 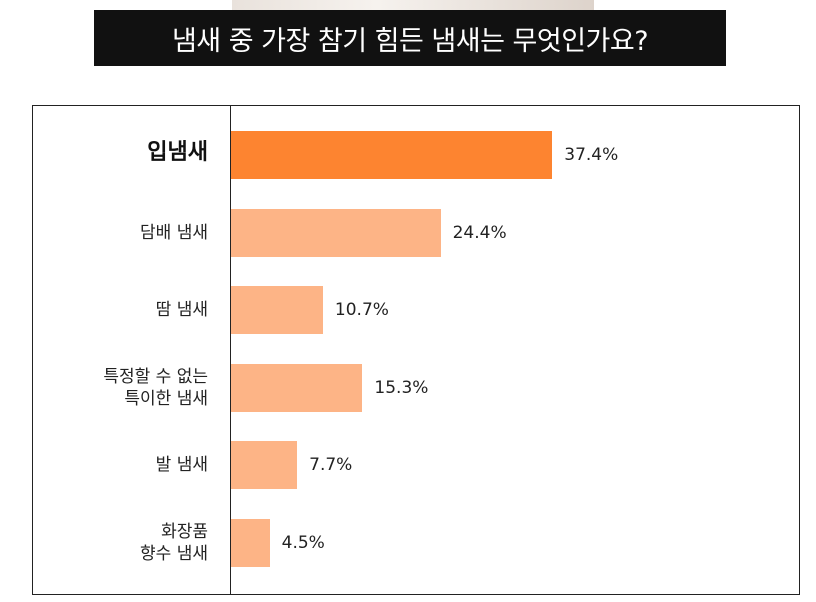 What do you see at coordinates (184, 532) in the screenshot?
I see `category-label-line: 화장품` at bounding box center [184, 532].